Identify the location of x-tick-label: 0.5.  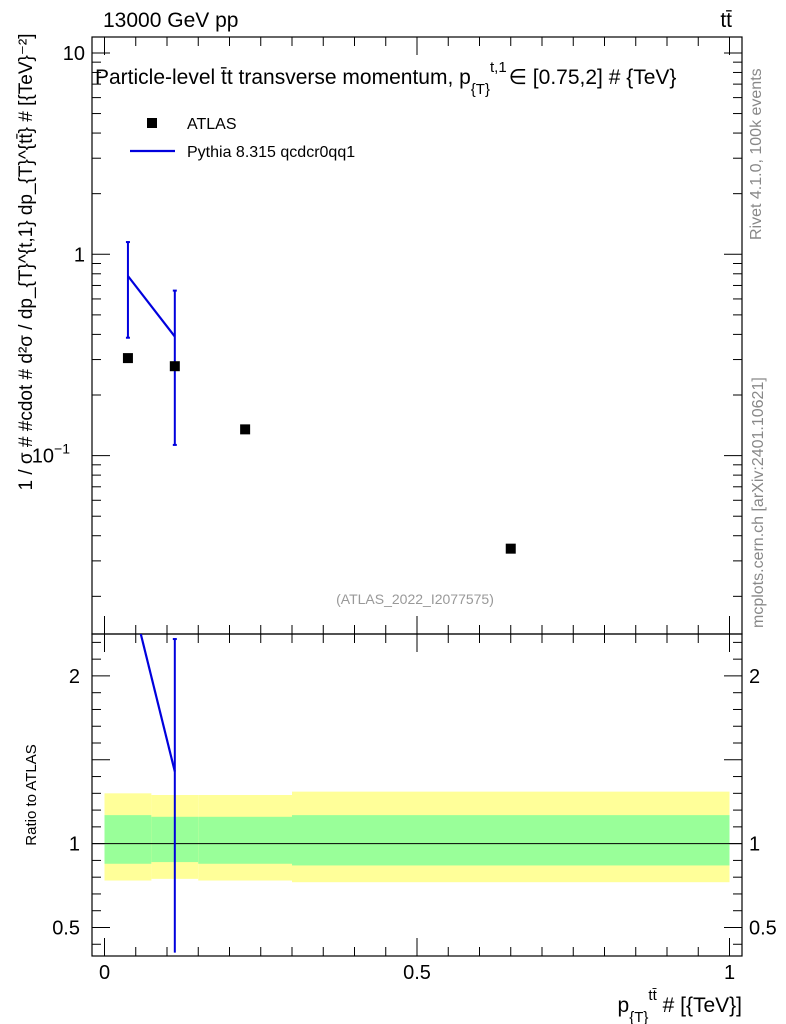
(417, 973).